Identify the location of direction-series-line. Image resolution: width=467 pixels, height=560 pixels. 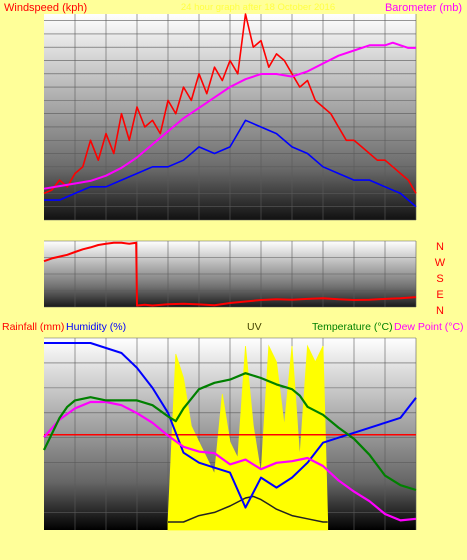
(230, 274).